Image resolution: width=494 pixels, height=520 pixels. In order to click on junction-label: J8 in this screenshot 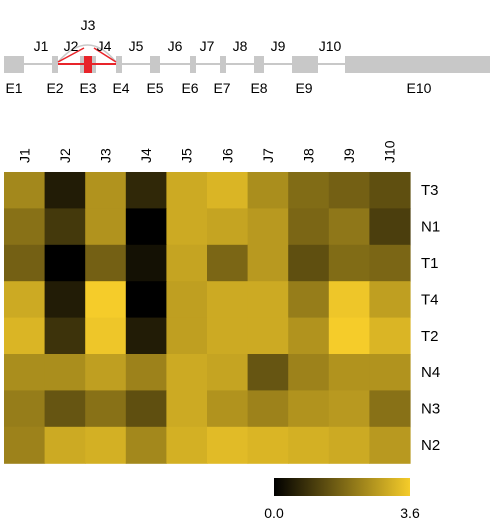, I will do `click(240, 46)`.